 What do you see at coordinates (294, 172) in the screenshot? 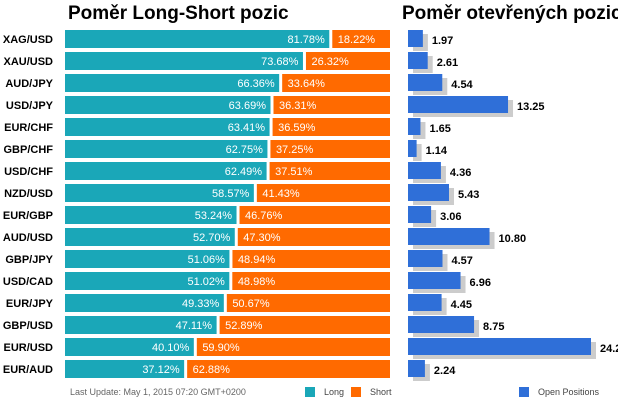
I see `short-value-label-usd-chf: 37.51%` at bounding box center [294, 172].